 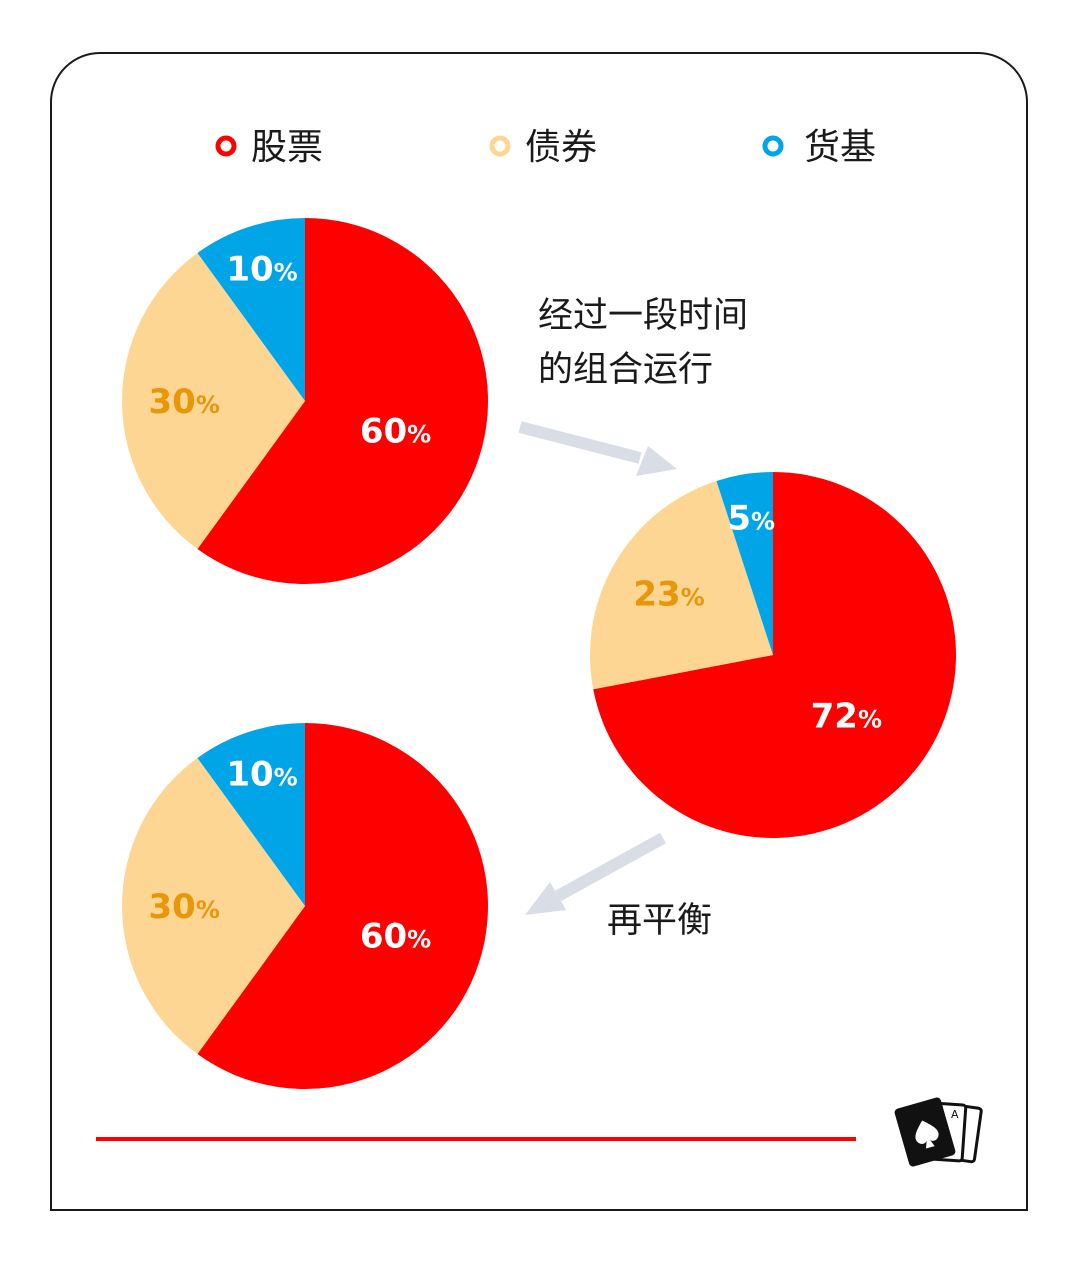 I want to click on pie-label-bond: 23%, so click(x=668, y=595).